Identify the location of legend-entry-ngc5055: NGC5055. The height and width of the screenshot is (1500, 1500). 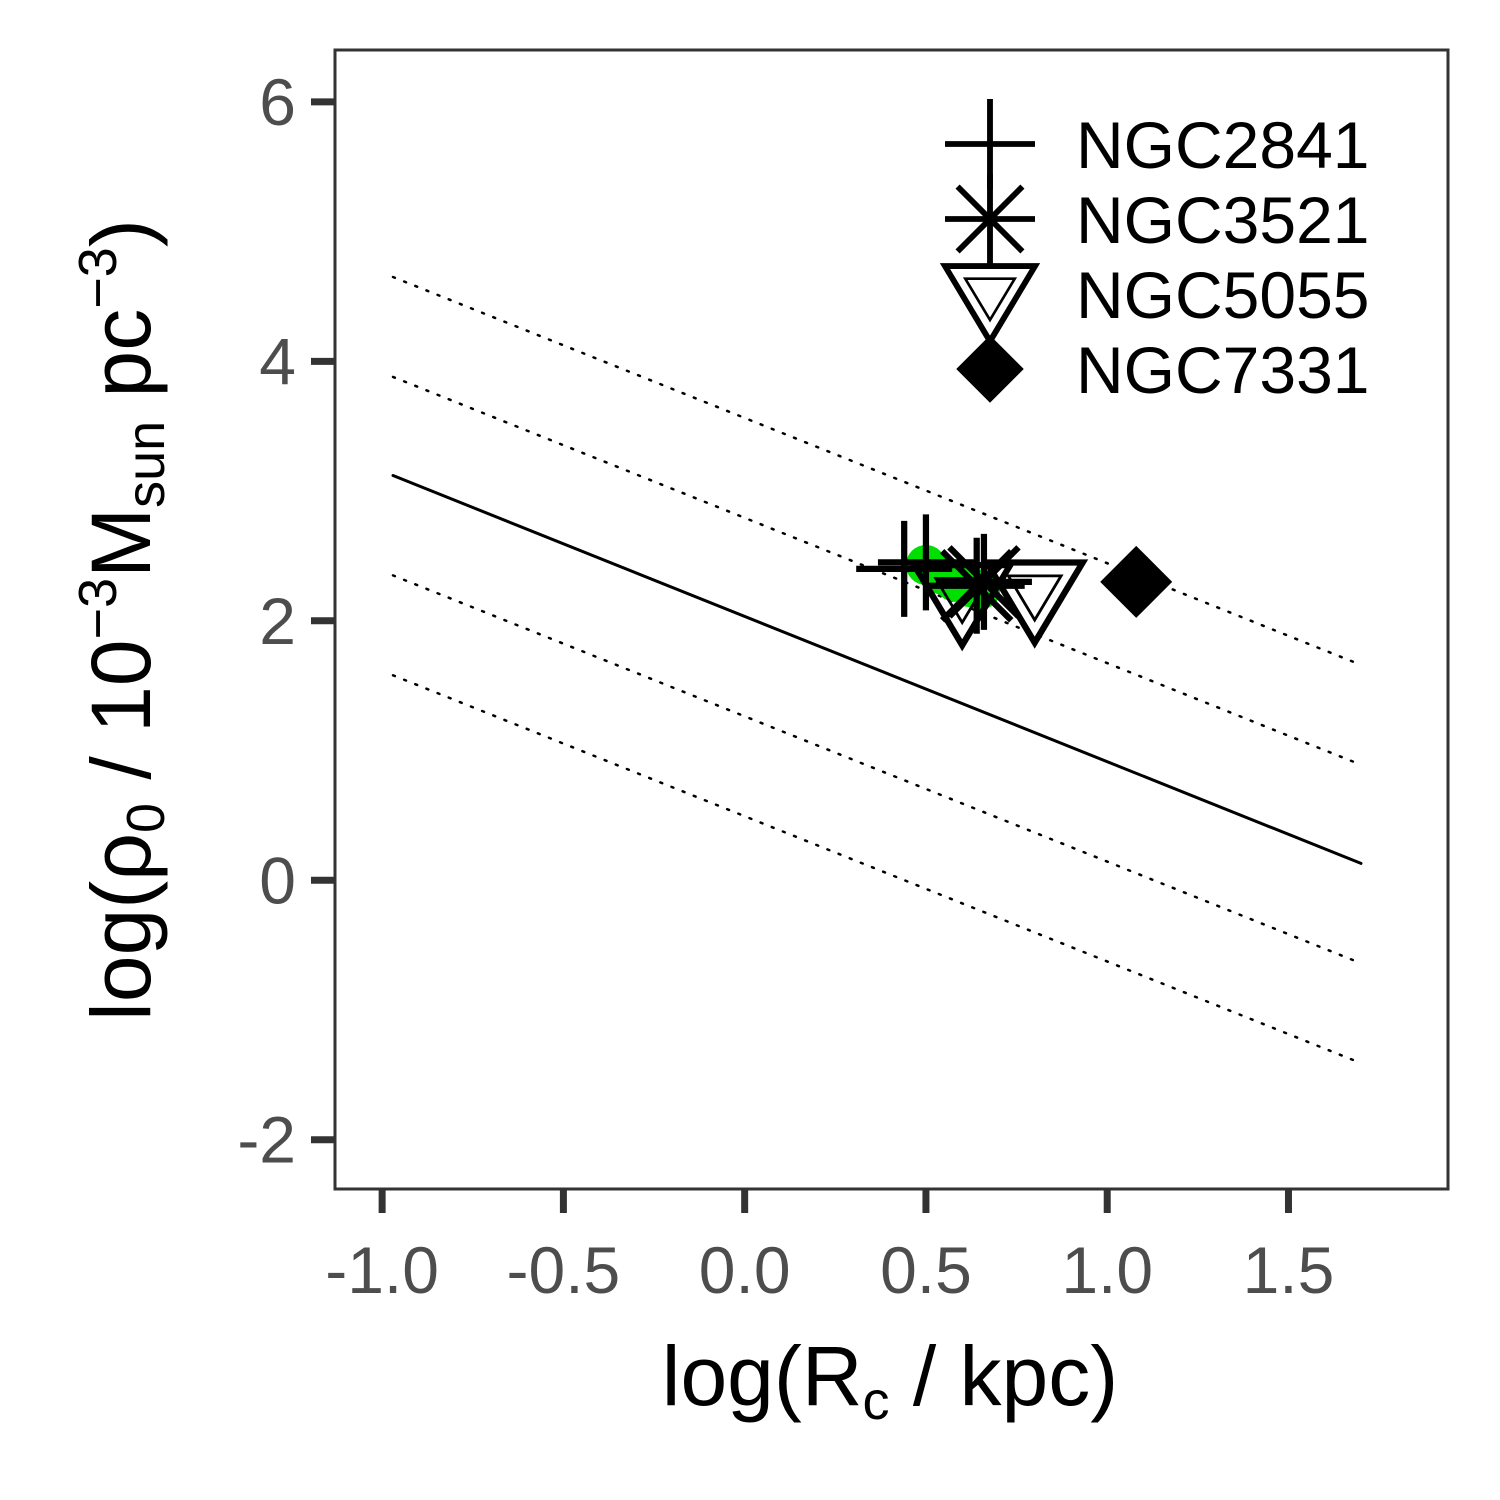
(1154, 302).